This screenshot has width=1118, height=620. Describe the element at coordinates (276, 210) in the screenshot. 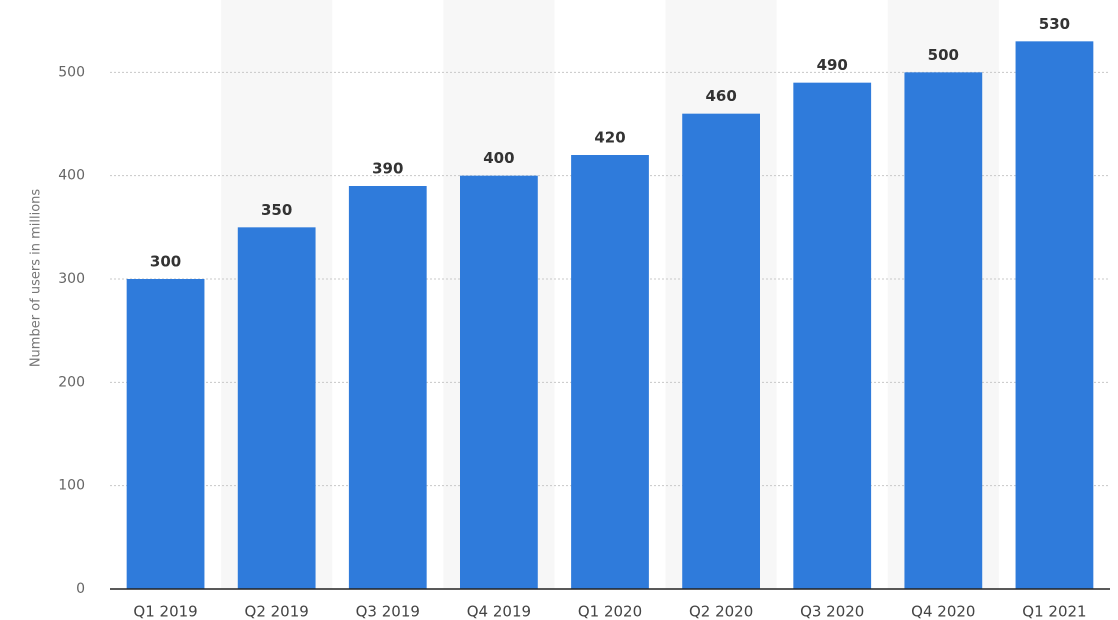

I see `value-label: 350` at that location.